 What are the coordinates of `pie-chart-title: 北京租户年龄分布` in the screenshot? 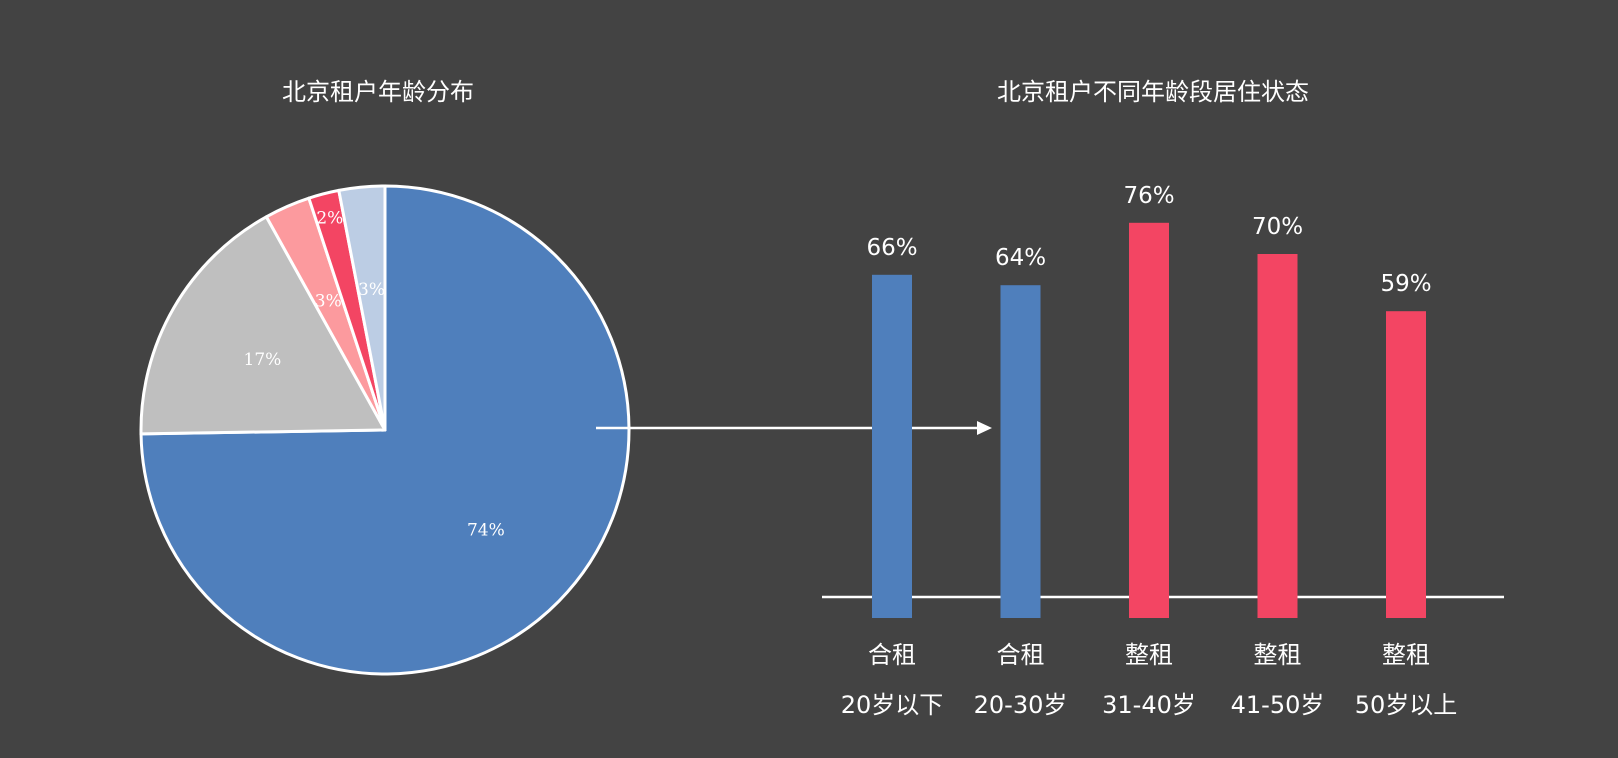 It's located at (378, 92).